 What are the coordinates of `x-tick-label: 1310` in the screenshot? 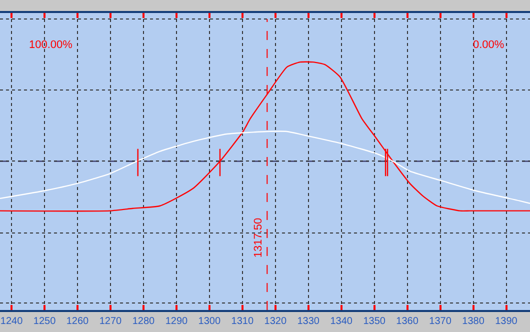 It's located at (242, 321).